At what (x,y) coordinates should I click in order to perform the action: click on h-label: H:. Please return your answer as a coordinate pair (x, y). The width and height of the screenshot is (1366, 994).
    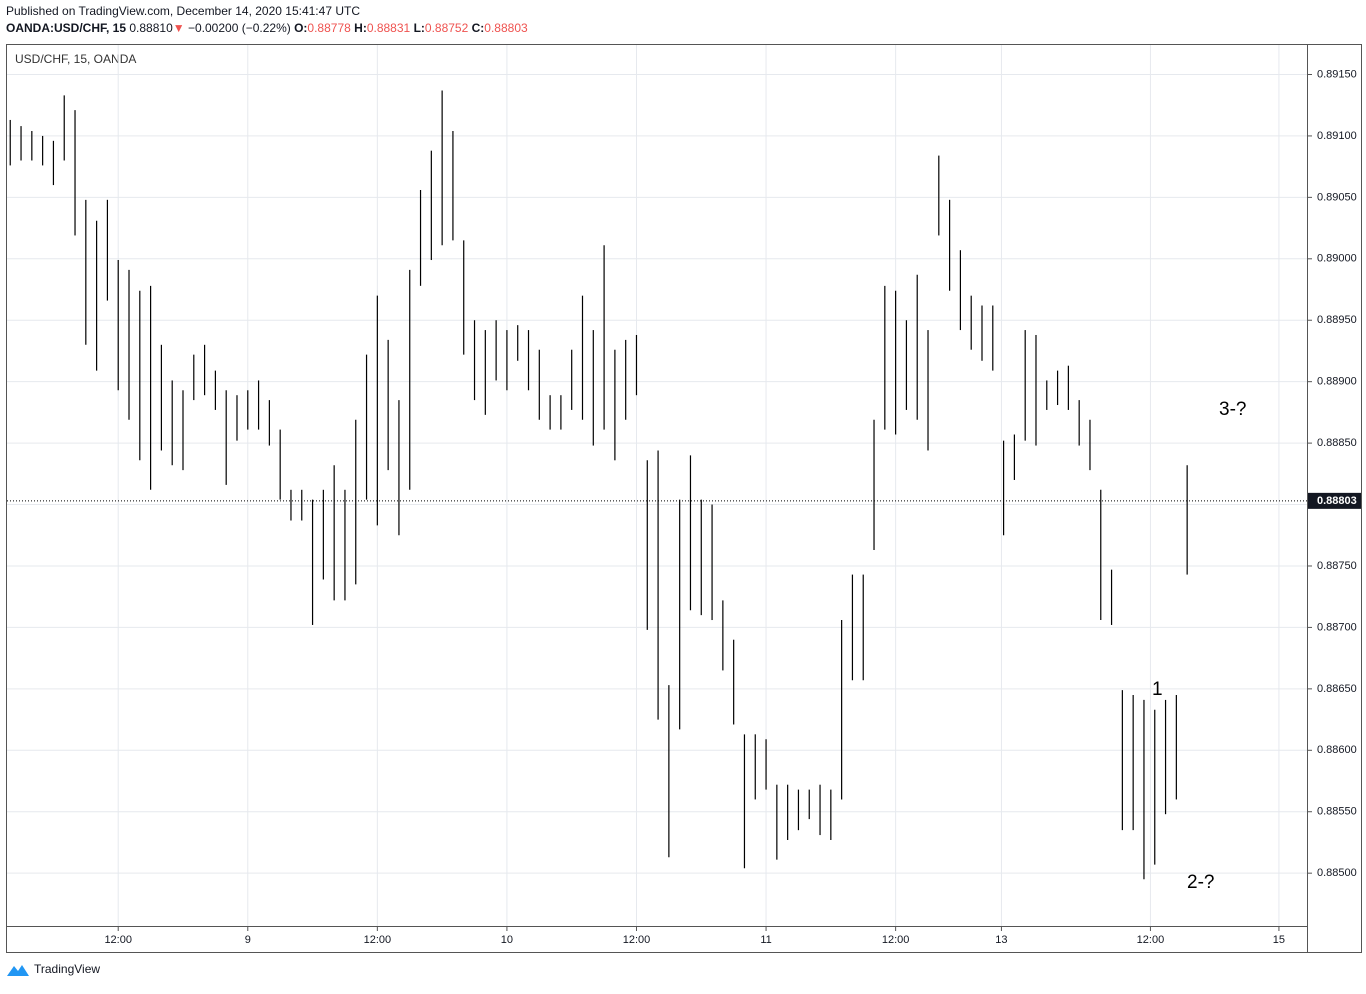
    Looking at the image, I should click on (360, 28).